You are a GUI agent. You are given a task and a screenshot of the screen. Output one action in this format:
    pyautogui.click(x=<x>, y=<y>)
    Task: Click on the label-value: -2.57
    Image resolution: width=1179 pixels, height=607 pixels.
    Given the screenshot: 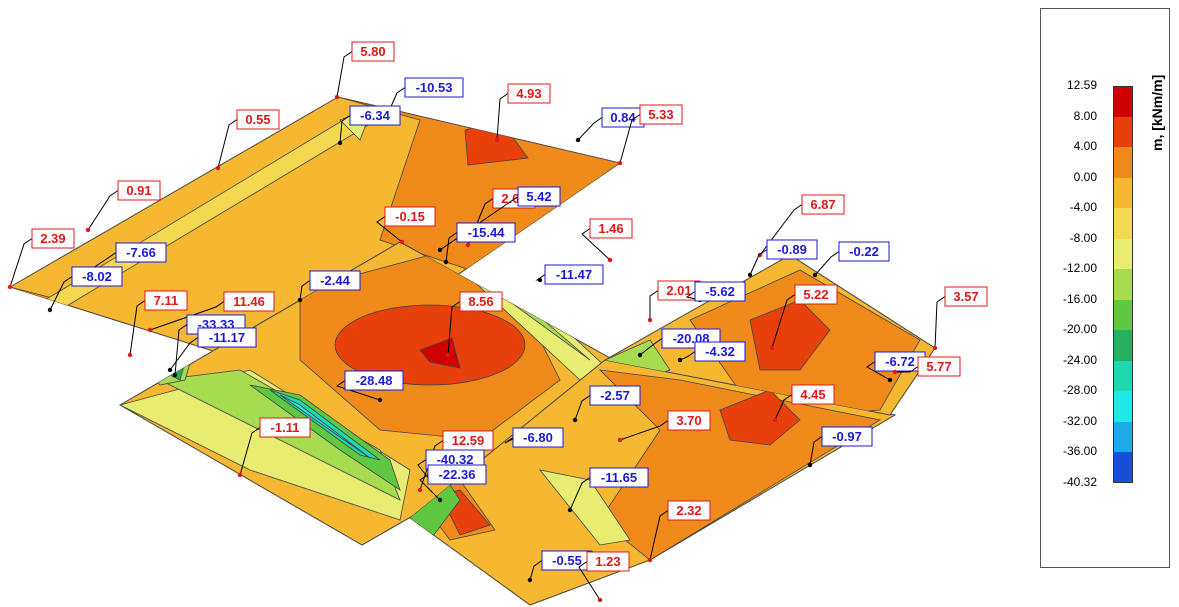 What is the action you would take?
    pyautogui.click(x=615, y=395)
    